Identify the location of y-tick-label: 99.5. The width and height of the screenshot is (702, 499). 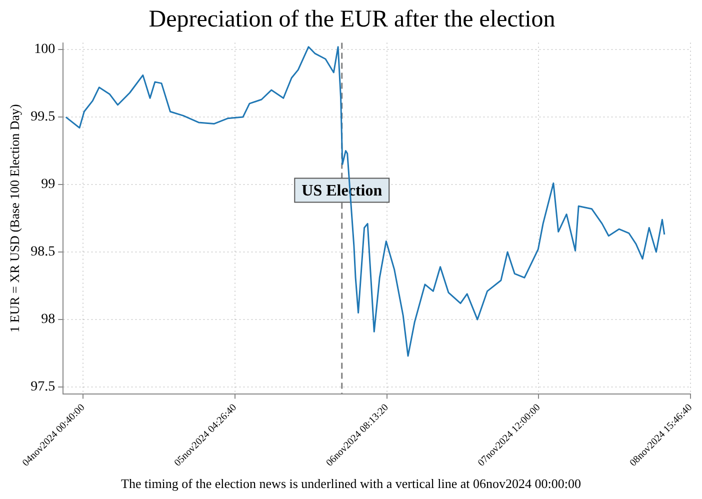
(43, 117).